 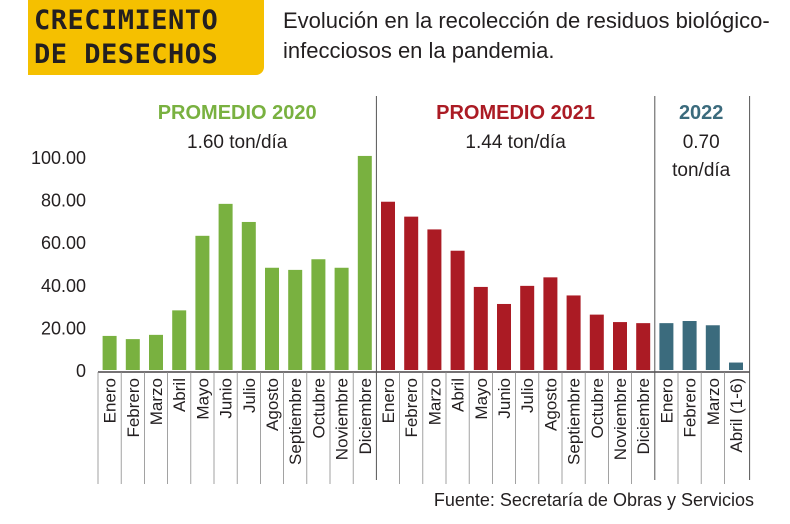 I want to click on y-tick-label: 40.00, so click(x=63, y=286).